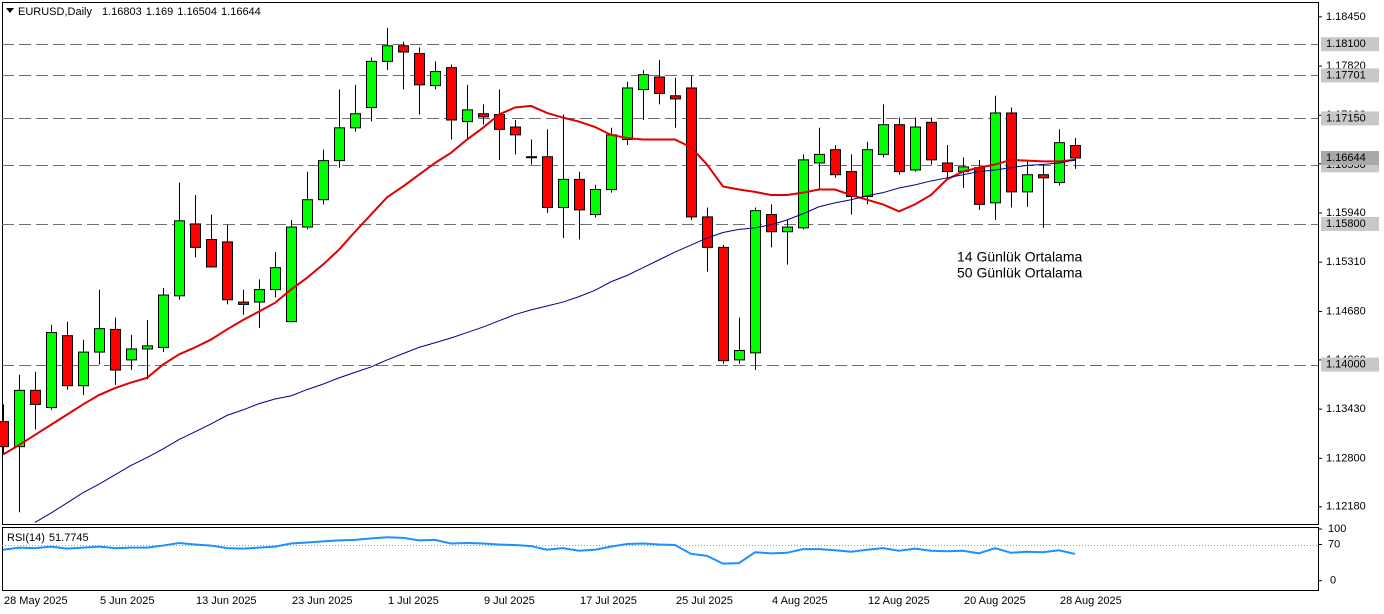 The width and height of the screenshot is (1384, 614). I want to click on y-tick-label: 1.12180, so click(1346, 507).